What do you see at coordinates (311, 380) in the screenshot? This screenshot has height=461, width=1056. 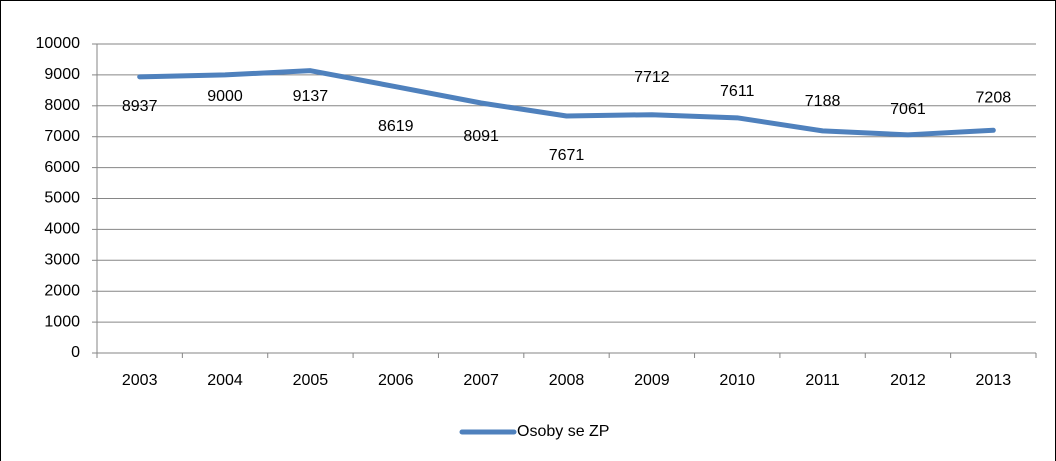 I see `x-tick-label: 2005` at bounding box center [311, 380].